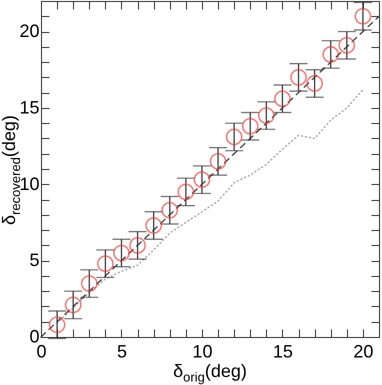 This screenshot has width=382, height=385. What do you see at coordinates (210, 373) in the screenshot?
I see `x-axis-title: δ$_{orig}$(deg)` at bounding box center [210, 373].